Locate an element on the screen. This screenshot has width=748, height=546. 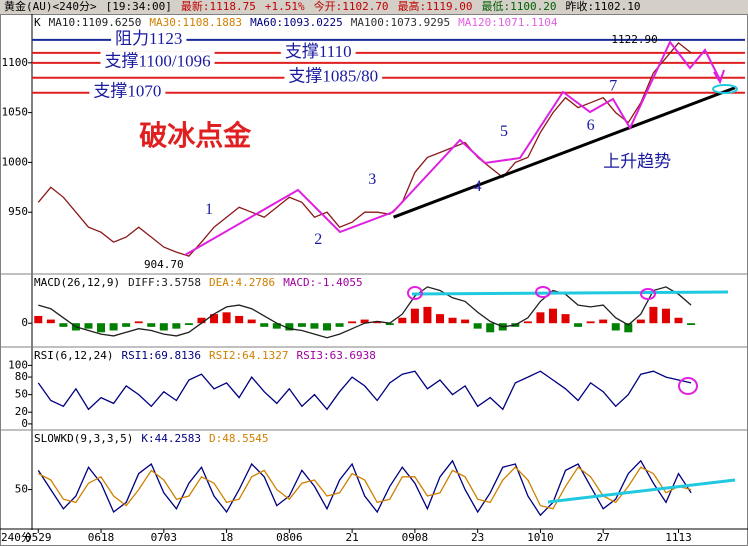
annotation: 1122.90 is located at coordinates (634, 39).